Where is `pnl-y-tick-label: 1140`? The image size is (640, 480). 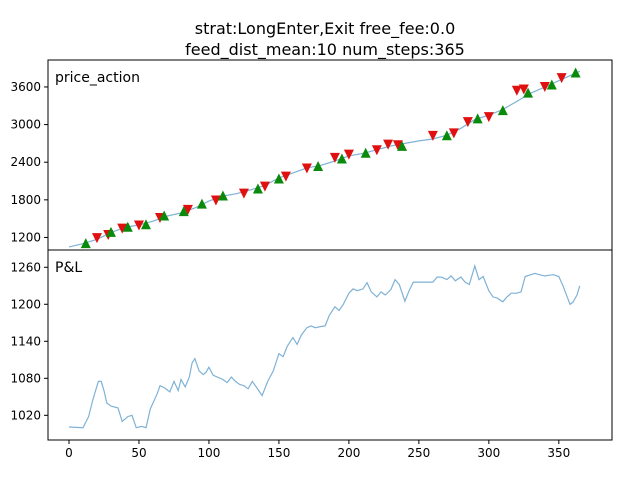 pnl-y-tick-label: 1140 is located at coordinates (25, 341).